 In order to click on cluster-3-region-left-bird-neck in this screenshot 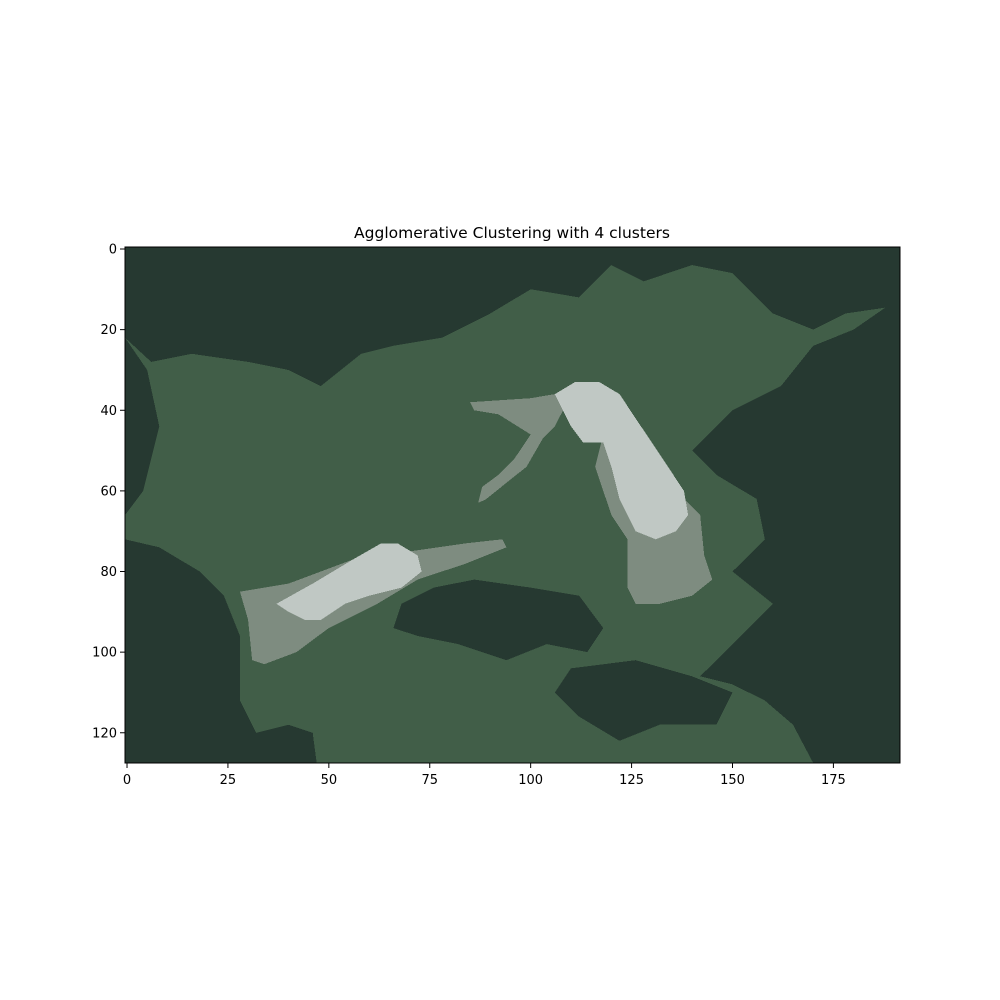, I will do `click(349, 581)`.